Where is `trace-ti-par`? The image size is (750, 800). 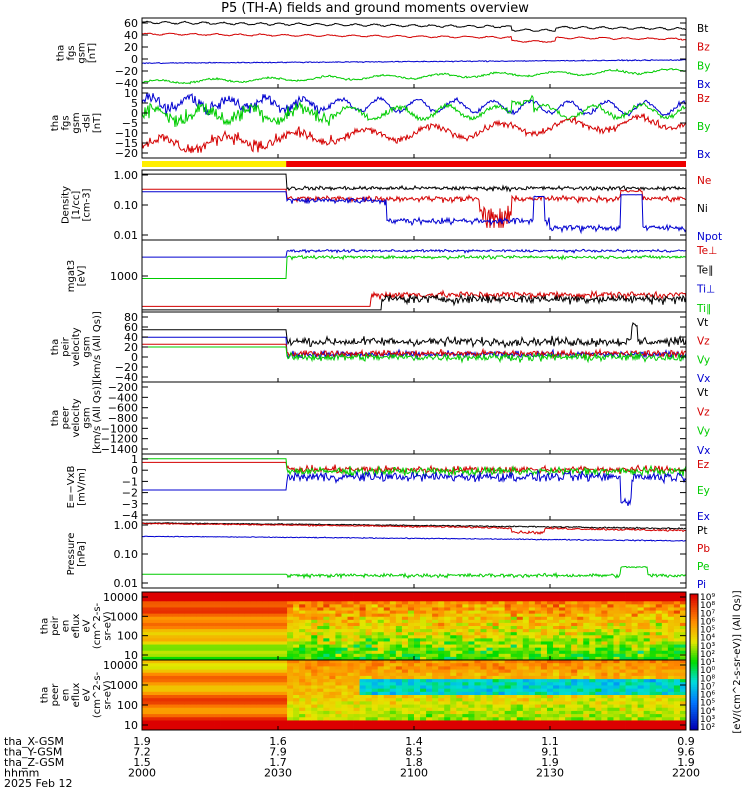 trace-ti-par is located at coordinates (414, 266).